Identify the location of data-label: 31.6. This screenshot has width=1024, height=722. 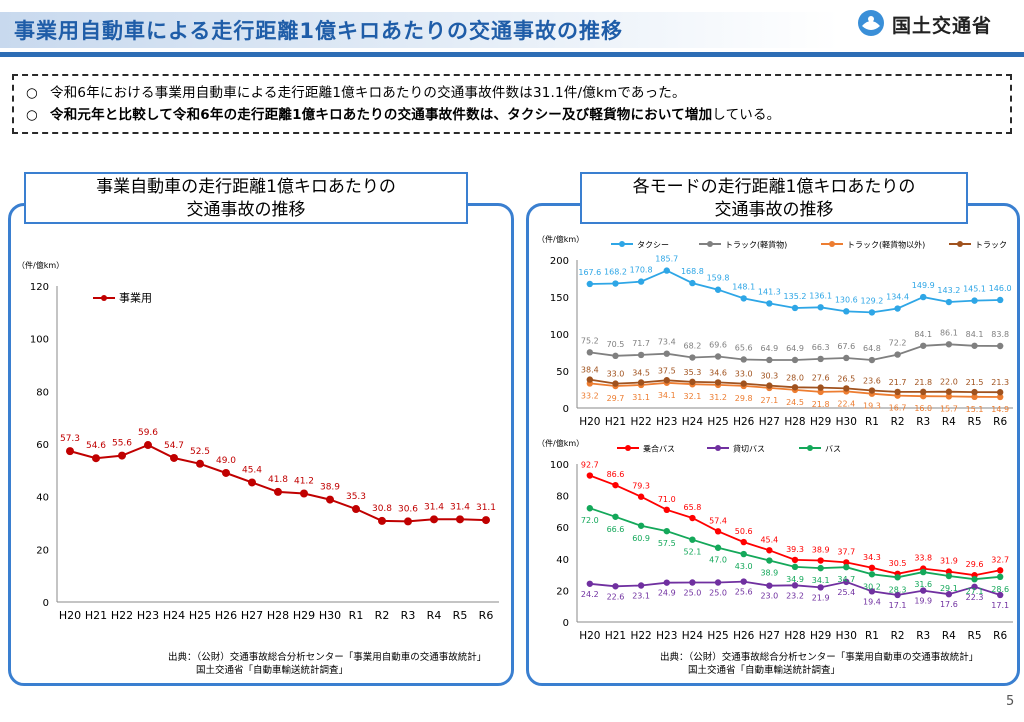
(923, 584).